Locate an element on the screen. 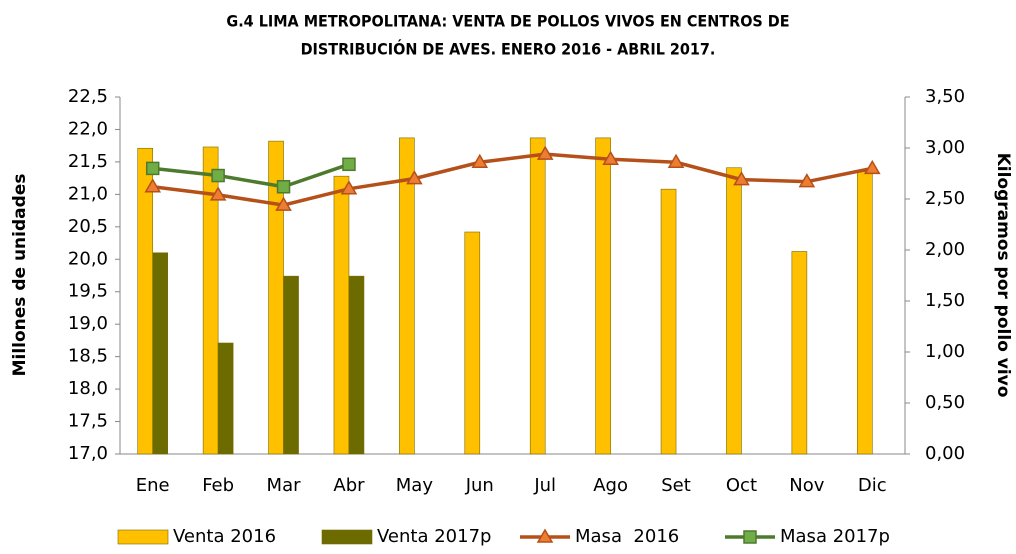 This screenshot has width=1016, height=554. legend-label: Masa 2017p is located at coordinates (835, 536).